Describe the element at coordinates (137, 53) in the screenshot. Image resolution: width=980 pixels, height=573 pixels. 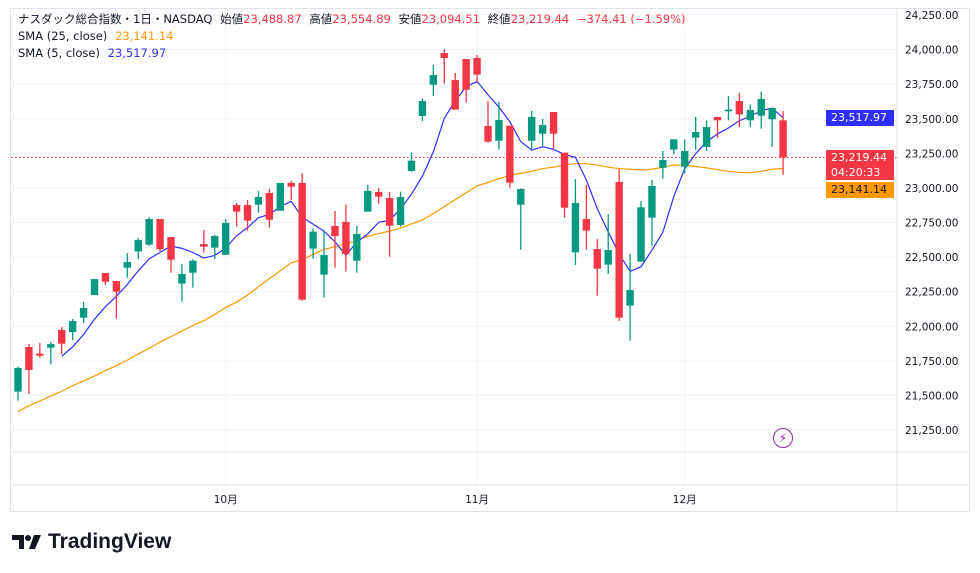
I see `sma5-value: 23,517.97` at that location.